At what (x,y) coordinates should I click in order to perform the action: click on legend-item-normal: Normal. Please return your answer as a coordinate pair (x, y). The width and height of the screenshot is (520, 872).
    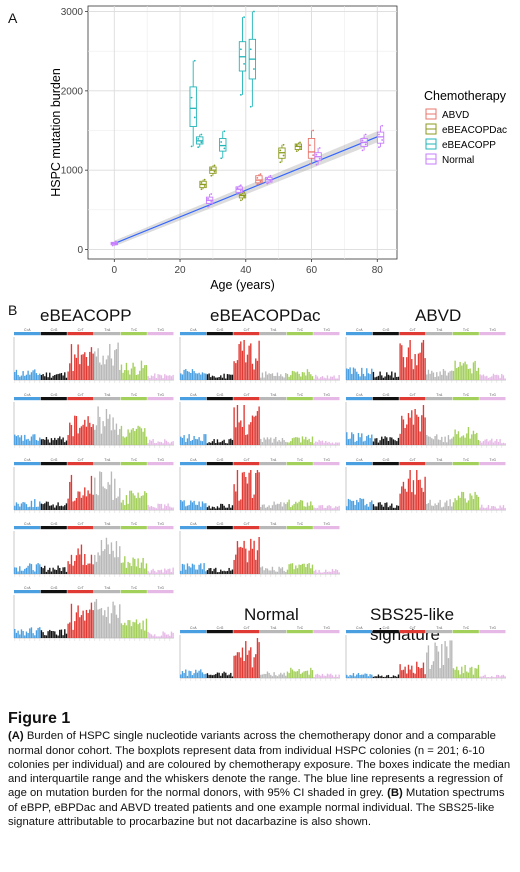
    Looking at the image, I should click on (449, 159).